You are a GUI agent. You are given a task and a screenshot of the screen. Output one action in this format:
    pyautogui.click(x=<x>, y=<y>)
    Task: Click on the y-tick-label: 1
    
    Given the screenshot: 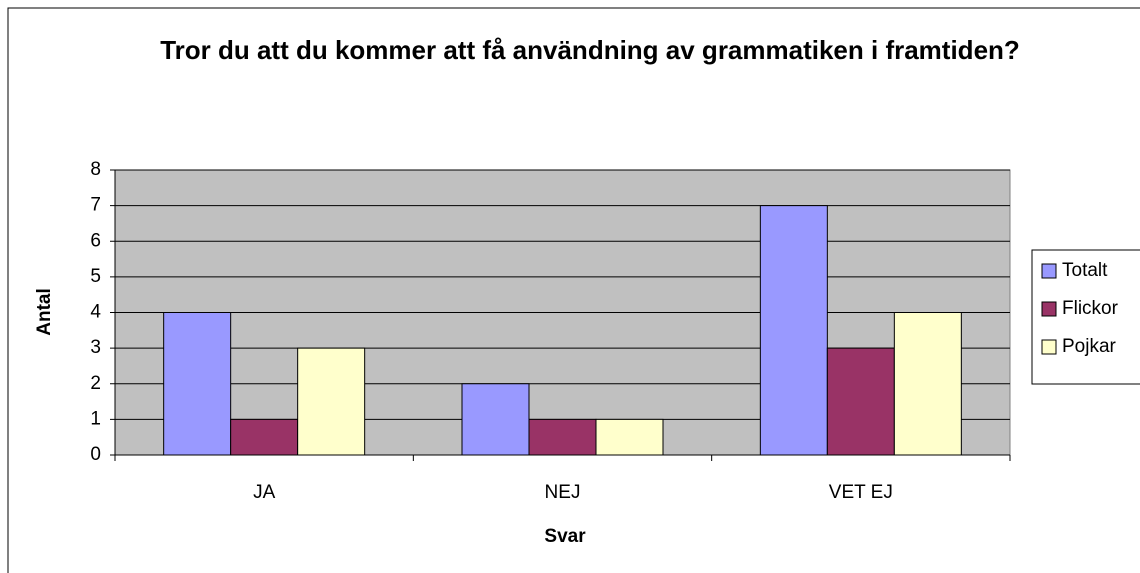 What is the action you would take?
    pyautogui.click(x=95, y=418)
    